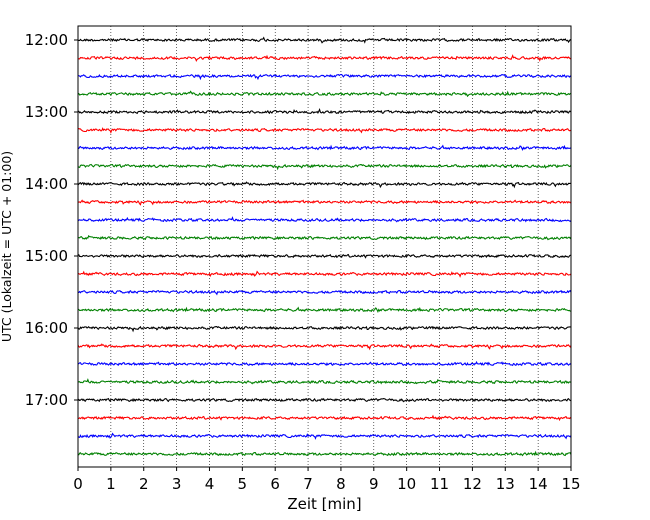 The height and width of the screenshot is (520, 650). What do you see at coordinates (472, 484) in the screenshot?
I see `x-tick-label: 12` at bounding box center [472, 484].